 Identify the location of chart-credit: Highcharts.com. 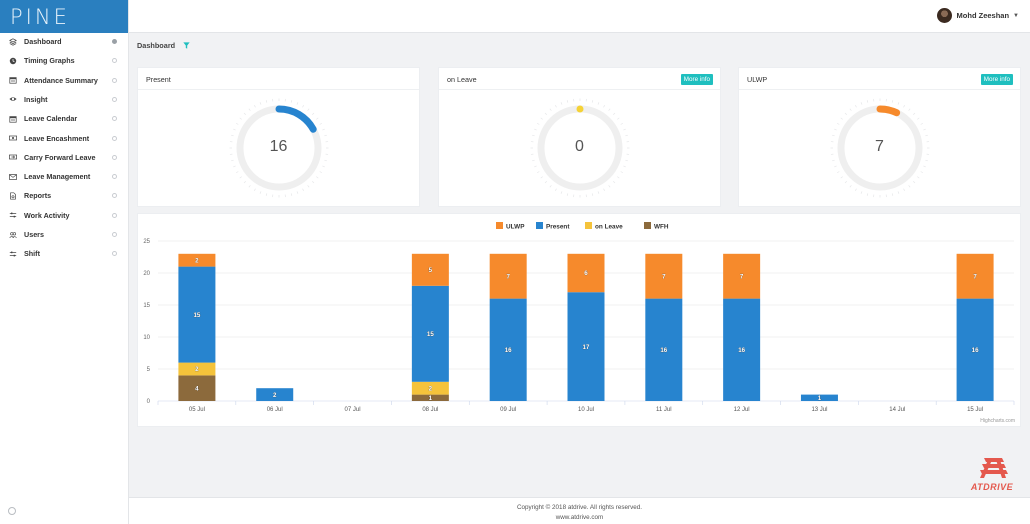
(997, 421).